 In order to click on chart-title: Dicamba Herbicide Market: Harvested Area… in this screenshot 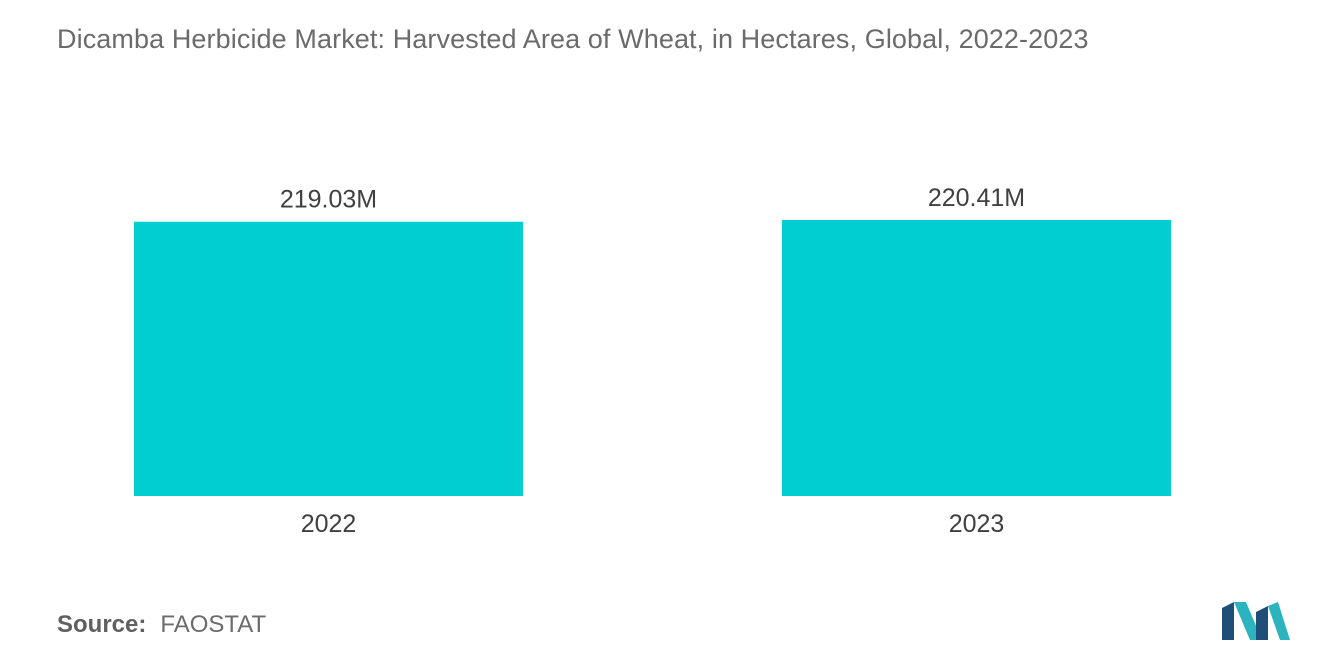, I will do `click(573, 39)`.